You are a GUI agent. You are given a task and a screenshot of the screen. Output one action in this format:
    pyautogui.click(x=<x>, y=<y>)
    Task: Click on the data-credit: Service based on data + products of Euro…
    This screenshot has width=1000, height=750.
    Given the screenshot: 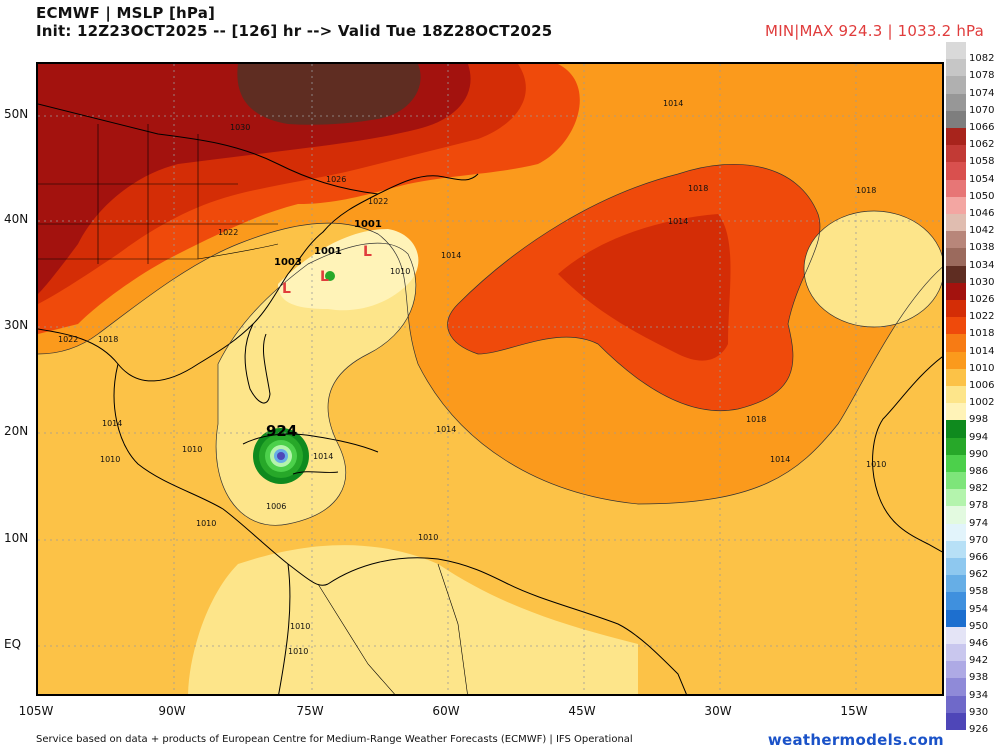 What is the action you would take?
    pyautogui.click(x=334, y=739)
    